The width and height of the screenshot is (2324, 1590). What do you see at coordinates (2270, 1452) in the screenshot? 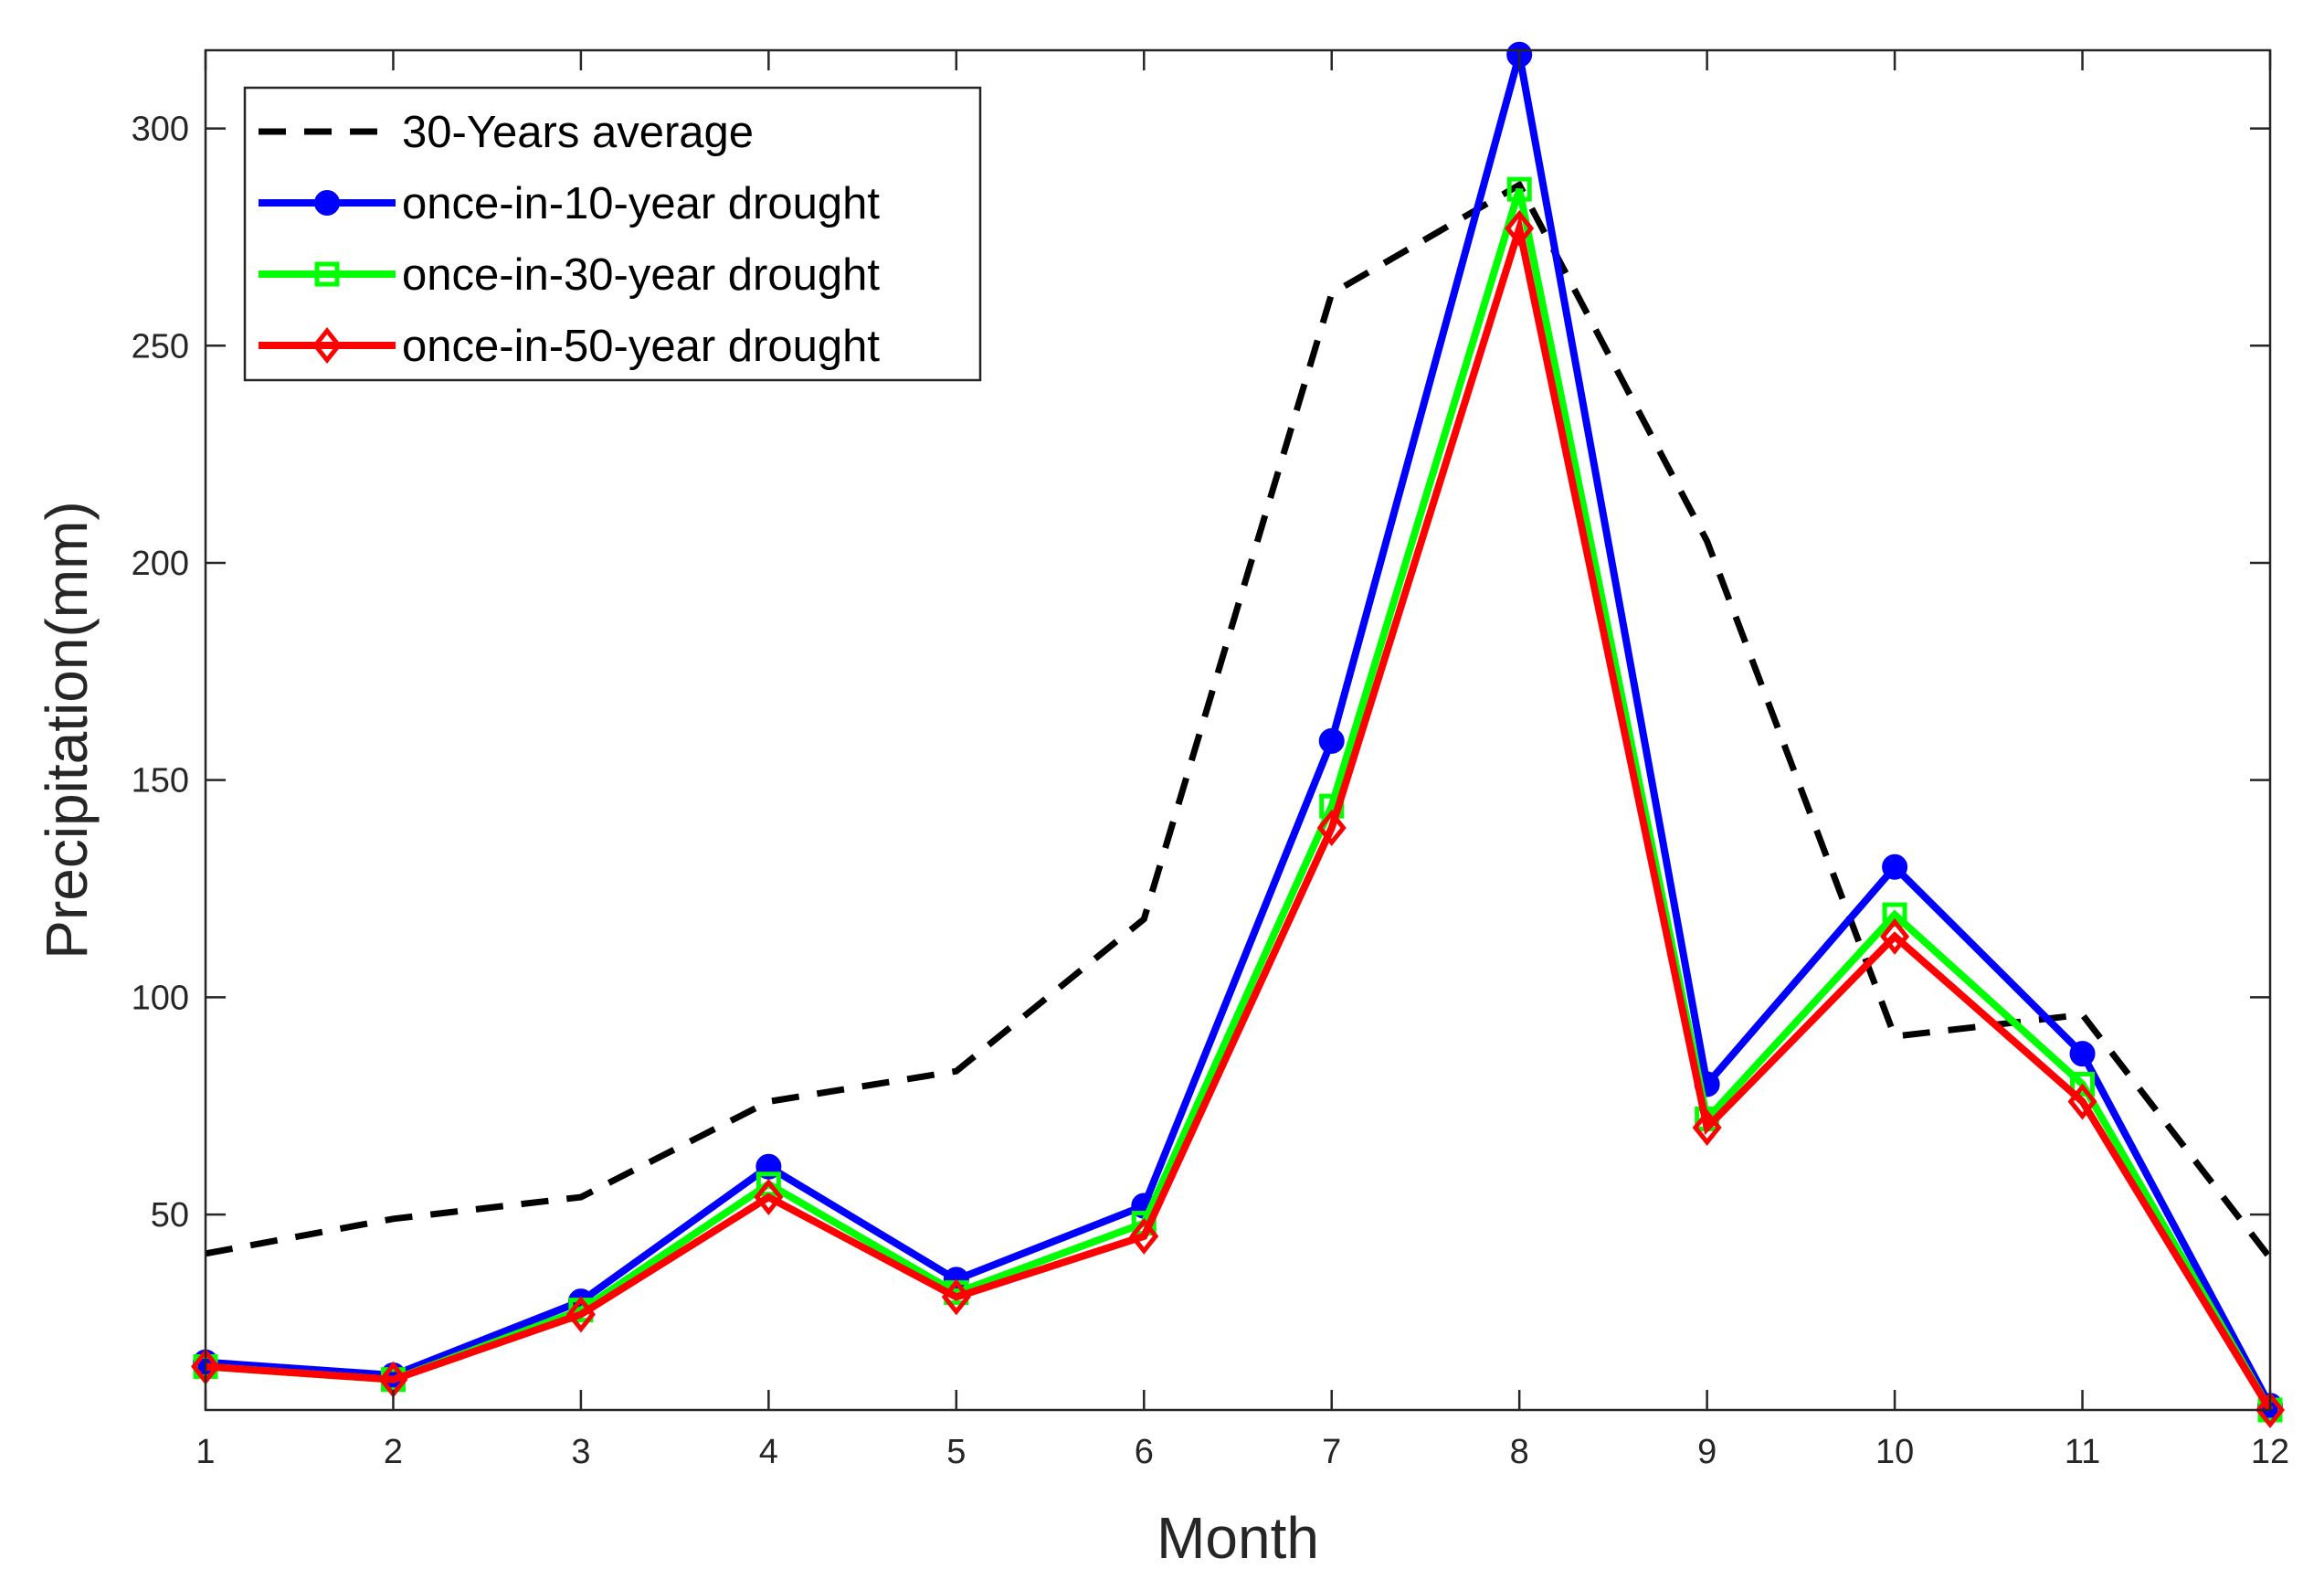
I see `x-tick-label: 12` at bounding box center [2270, 1452].